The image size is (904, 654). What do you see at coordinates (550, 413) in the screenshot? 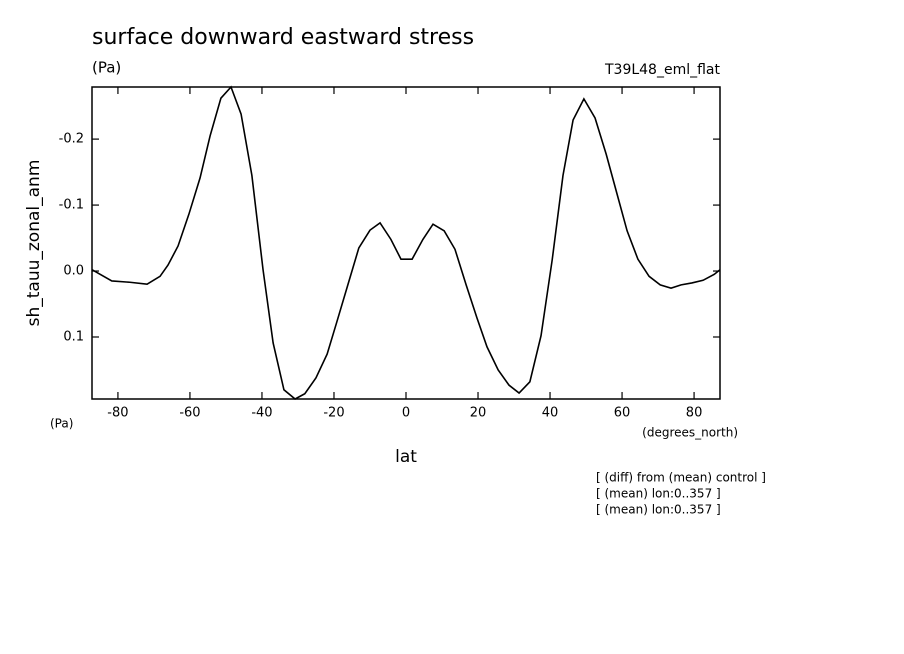
I see `x-tick-label: 40` at bounding box center [550, 413].